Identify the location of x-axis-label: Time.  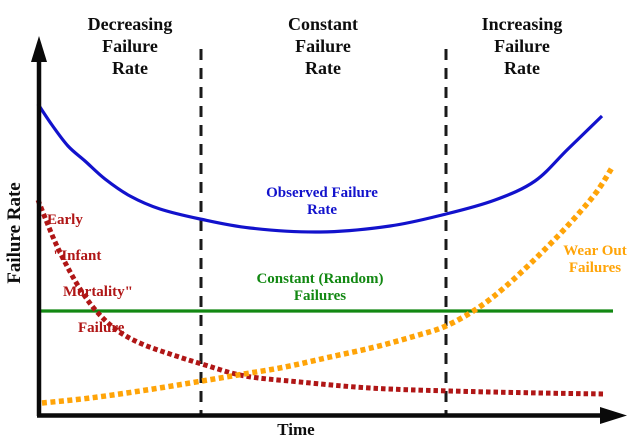
(296, 429).